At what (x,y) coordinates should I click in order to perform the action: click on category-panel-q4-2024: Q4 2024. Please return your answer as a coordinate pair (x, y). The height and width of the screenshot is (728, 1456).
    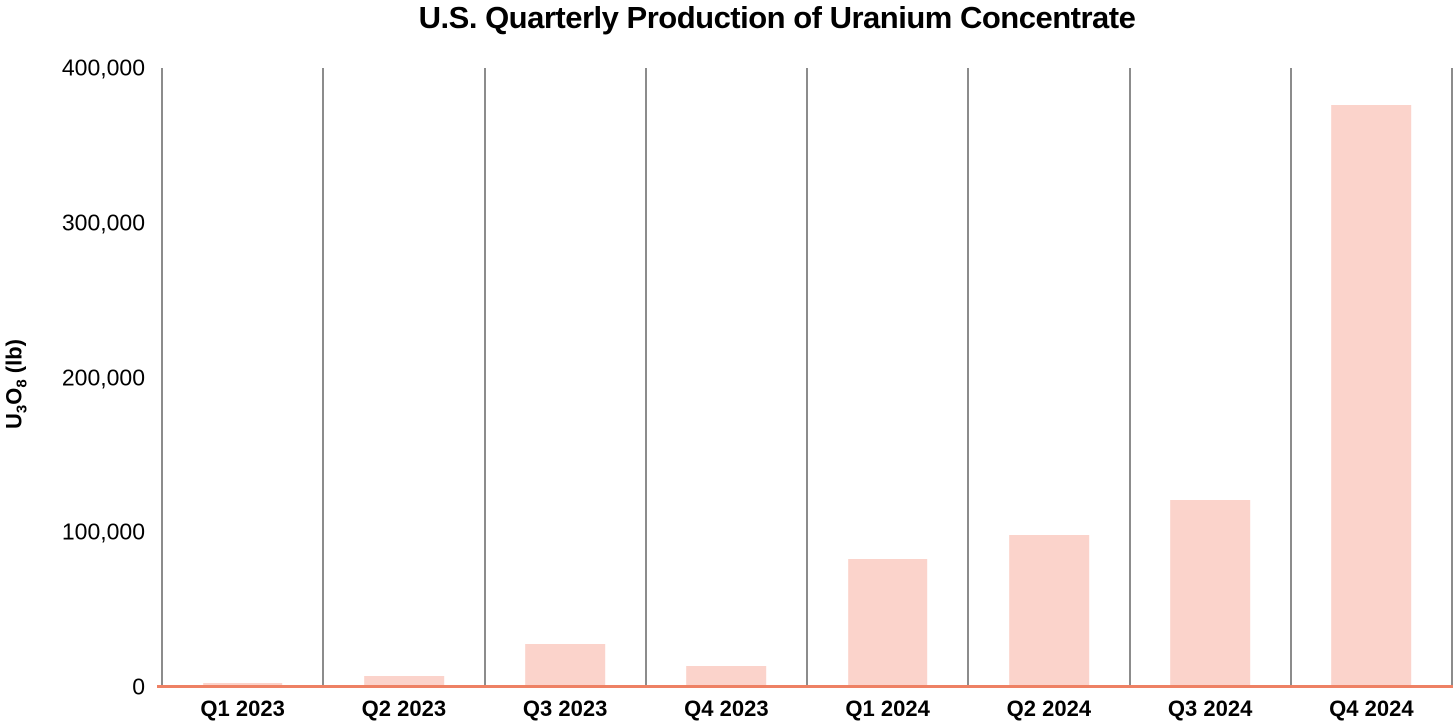
    Looking at the image, I should click on (1370, 394).